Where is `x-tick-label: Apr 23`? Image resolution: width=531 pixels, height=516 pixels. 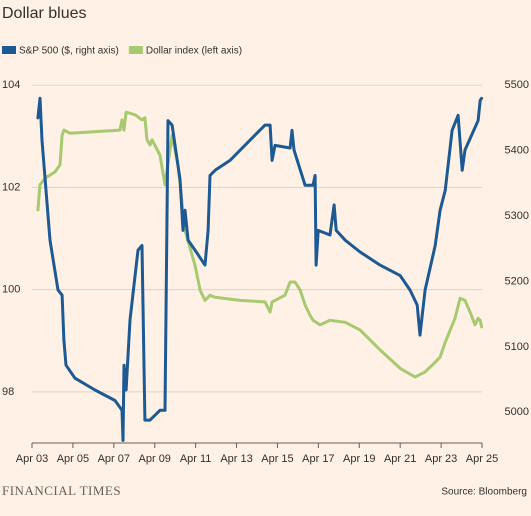
x-tick-label: Apr 23 is located at coordinates (441, 459).